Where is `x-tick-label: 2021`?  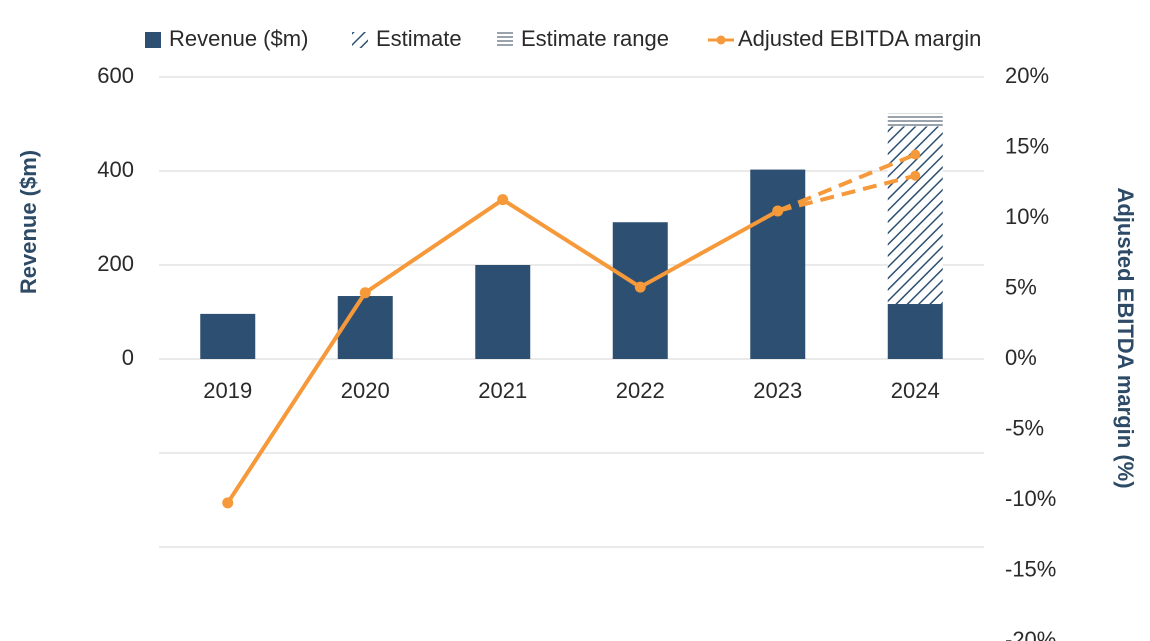
x-tick-label: 2021 is located at coordinates (502, 390).